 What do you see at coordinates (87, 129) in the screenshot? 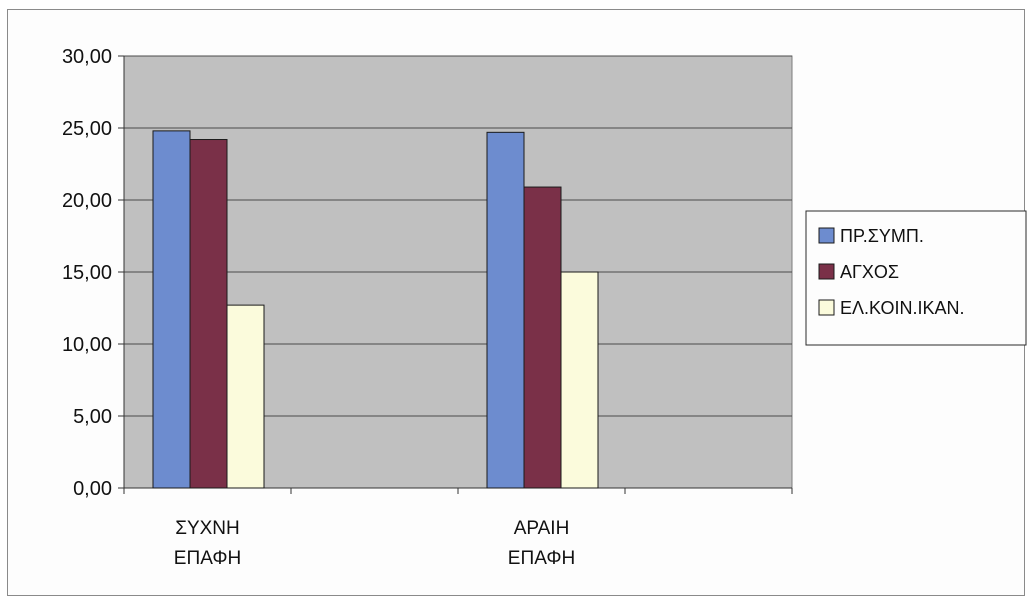
I see `y-tick-label: 25,00` at bounding box center [87, 129].